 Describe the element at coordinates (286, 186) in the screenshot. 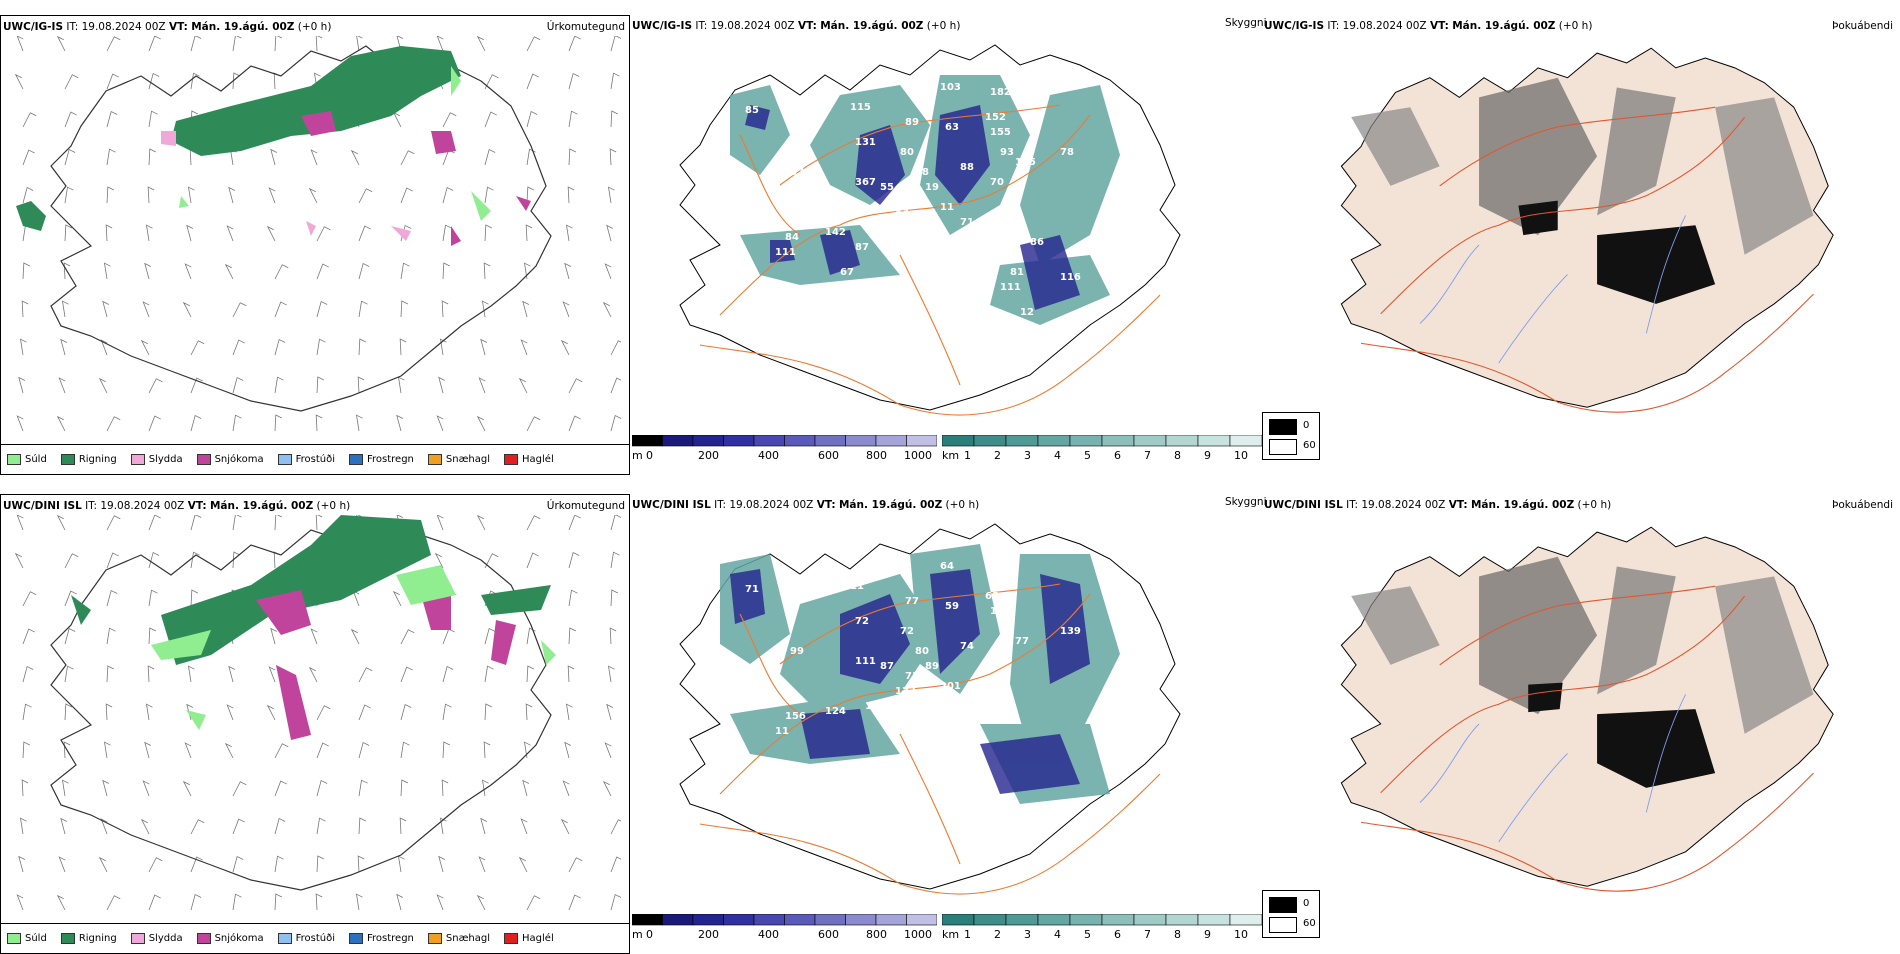

I see `sleet-area` at that location.